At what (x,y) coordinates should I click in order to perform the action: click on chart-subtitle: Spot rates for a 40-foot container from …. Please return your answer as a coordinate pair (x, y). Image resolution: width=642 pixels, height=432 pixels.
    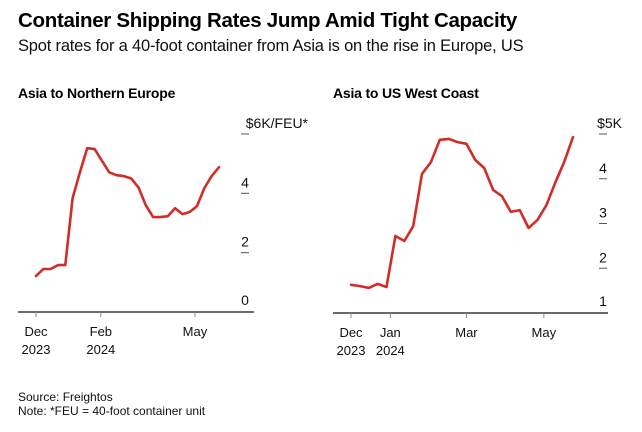
    Looking at the image, I should click on (271, 46).